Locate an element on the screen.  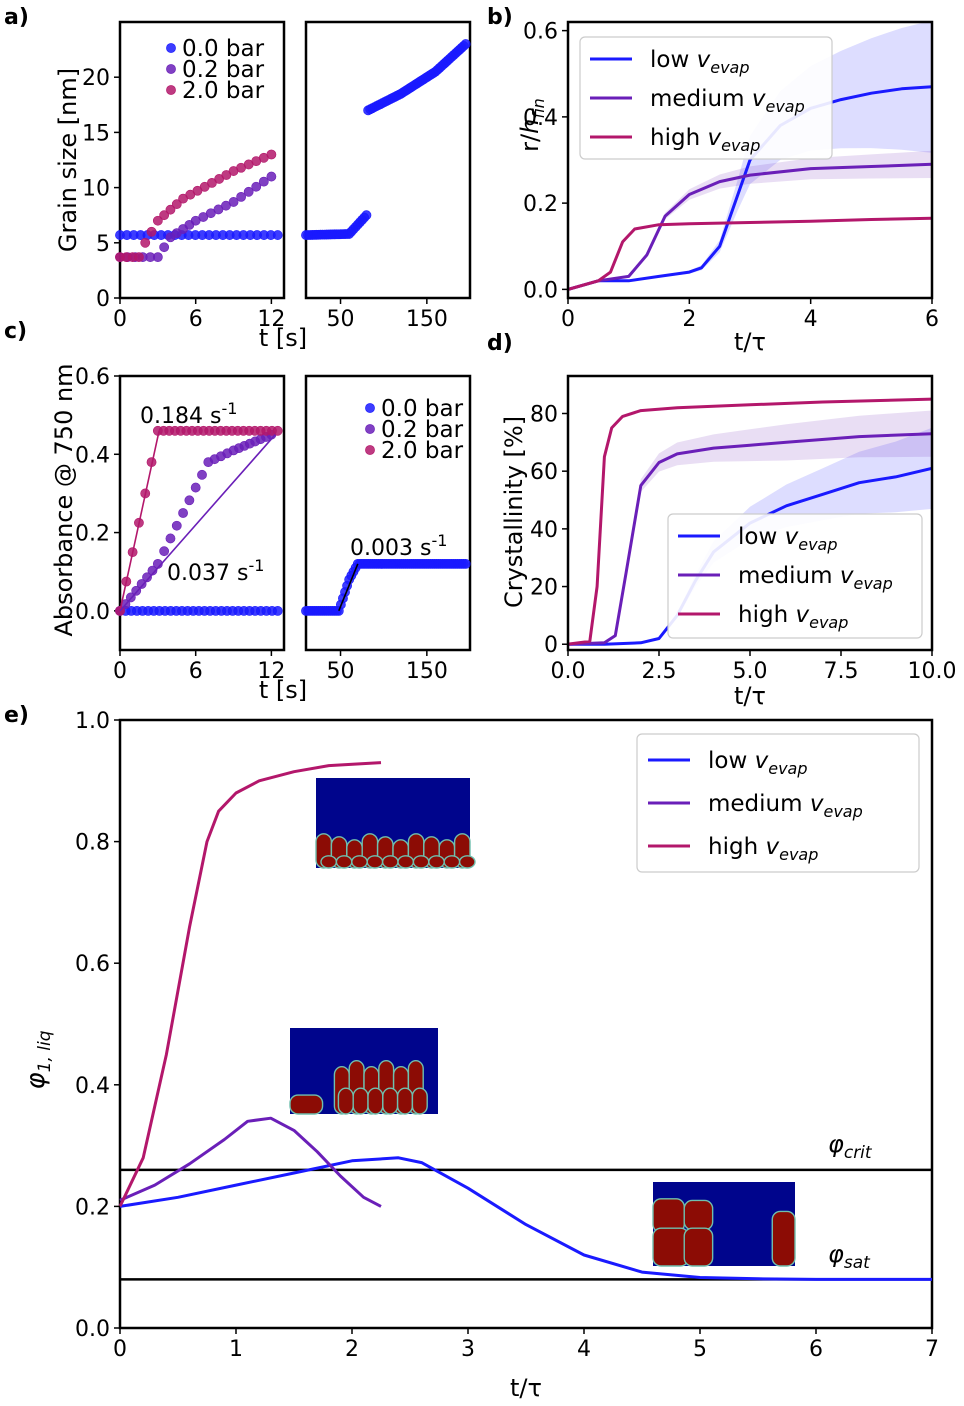
confidence-band is located at coordinates (750, 527).